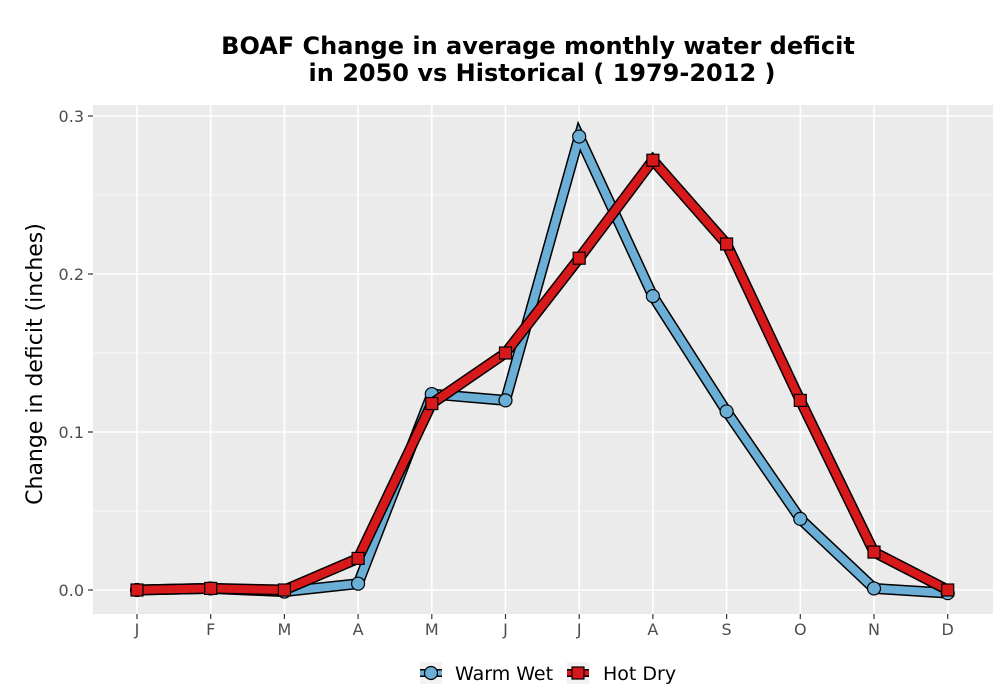 The height and width of the screenshot is (700, 1000). What do you see at coordinates (800, 629) in the screenshot?
I see `x-tick-label: O` at bounding box center [800, 629].